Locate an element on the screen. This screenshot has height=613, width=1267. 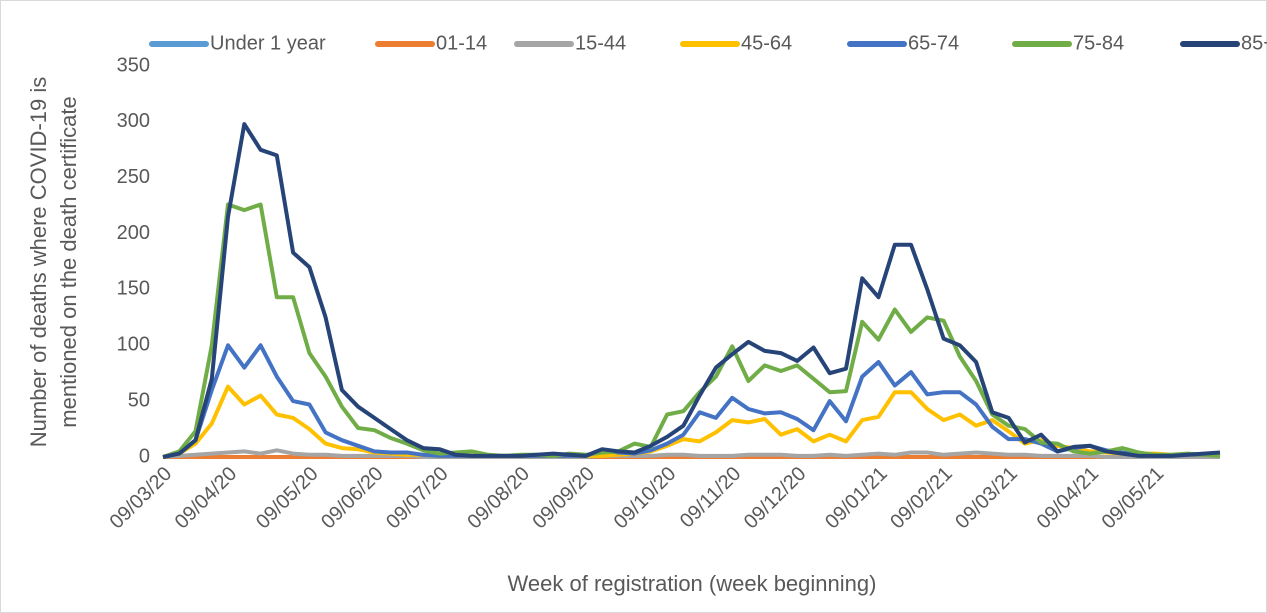
legend-label: 85+ is located at coordinates (1254, 43).